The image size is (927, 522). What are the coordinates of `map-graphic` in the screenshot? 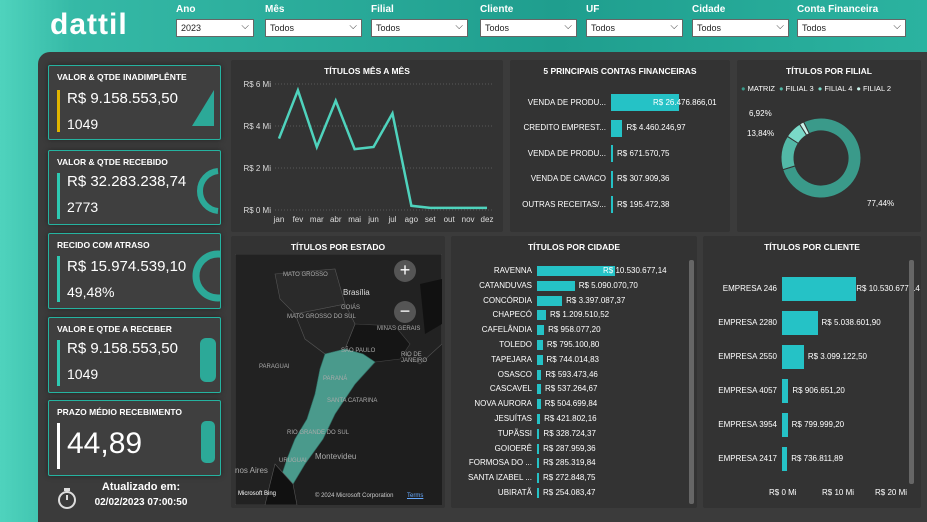 It's located at (338, 379).